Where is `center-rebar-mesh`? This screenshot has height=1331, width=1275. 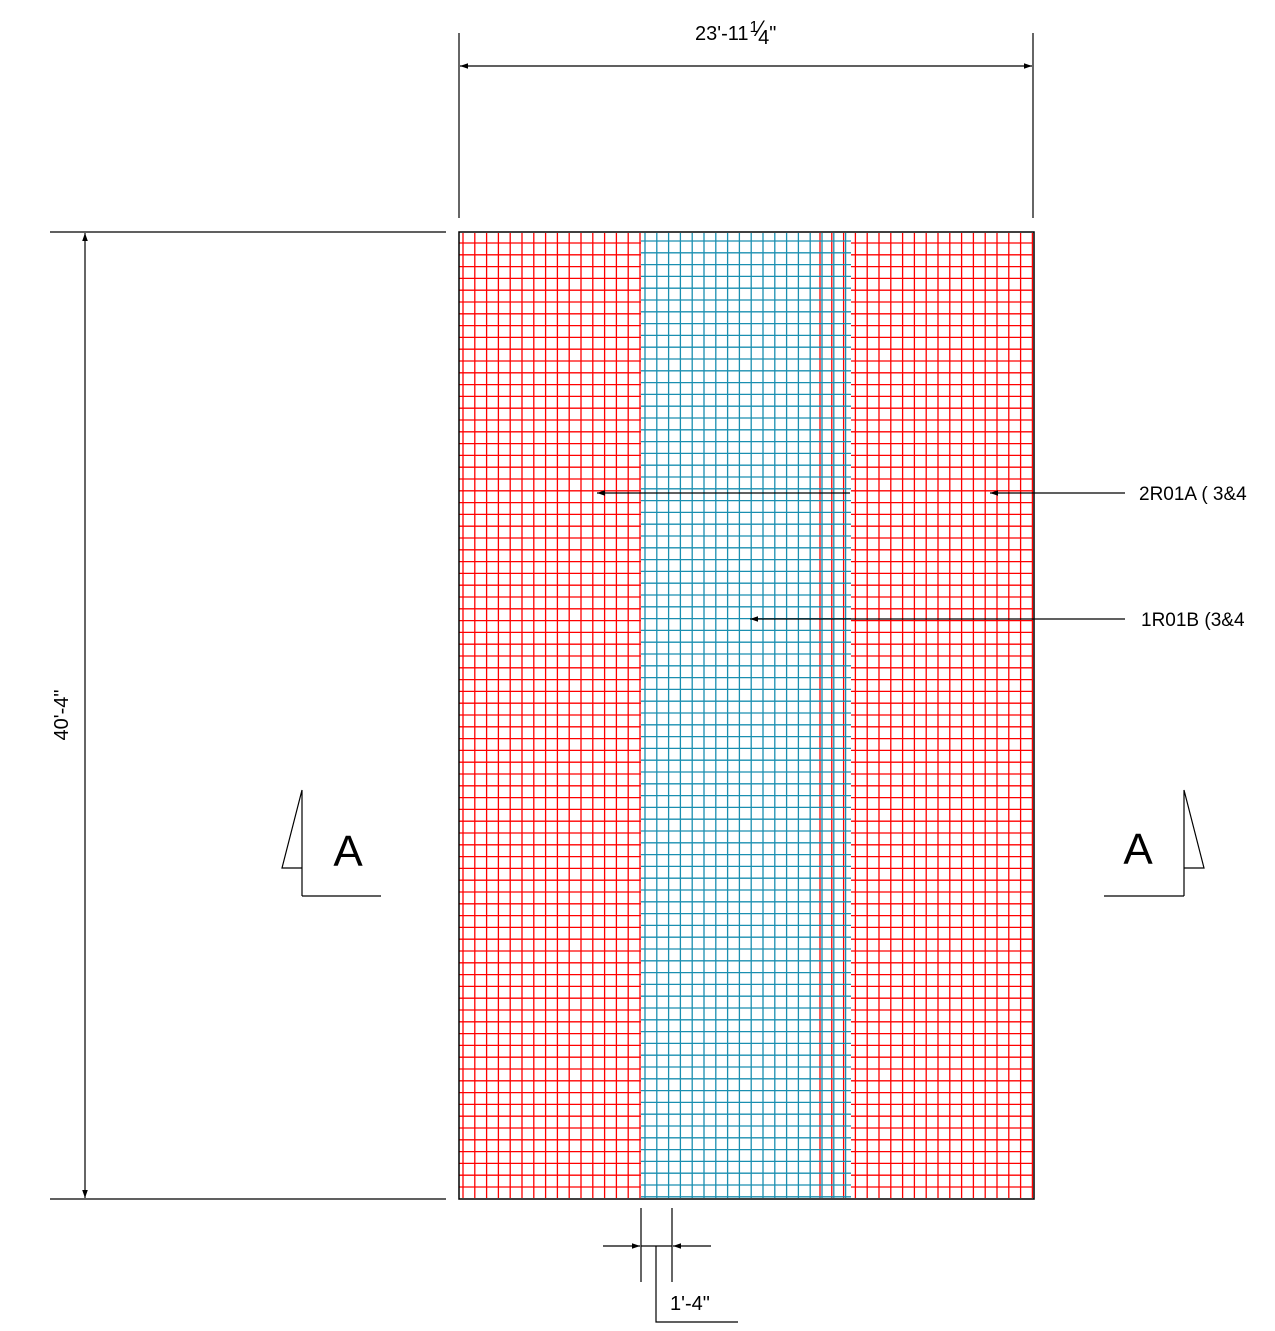 center-rebar-mesh is located at coordinates (746, 715).